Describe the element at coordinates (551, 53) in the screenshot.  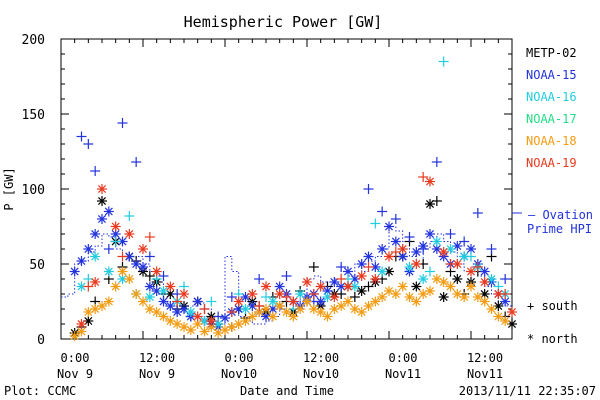
I see `legend-item: METP-02` at that location.